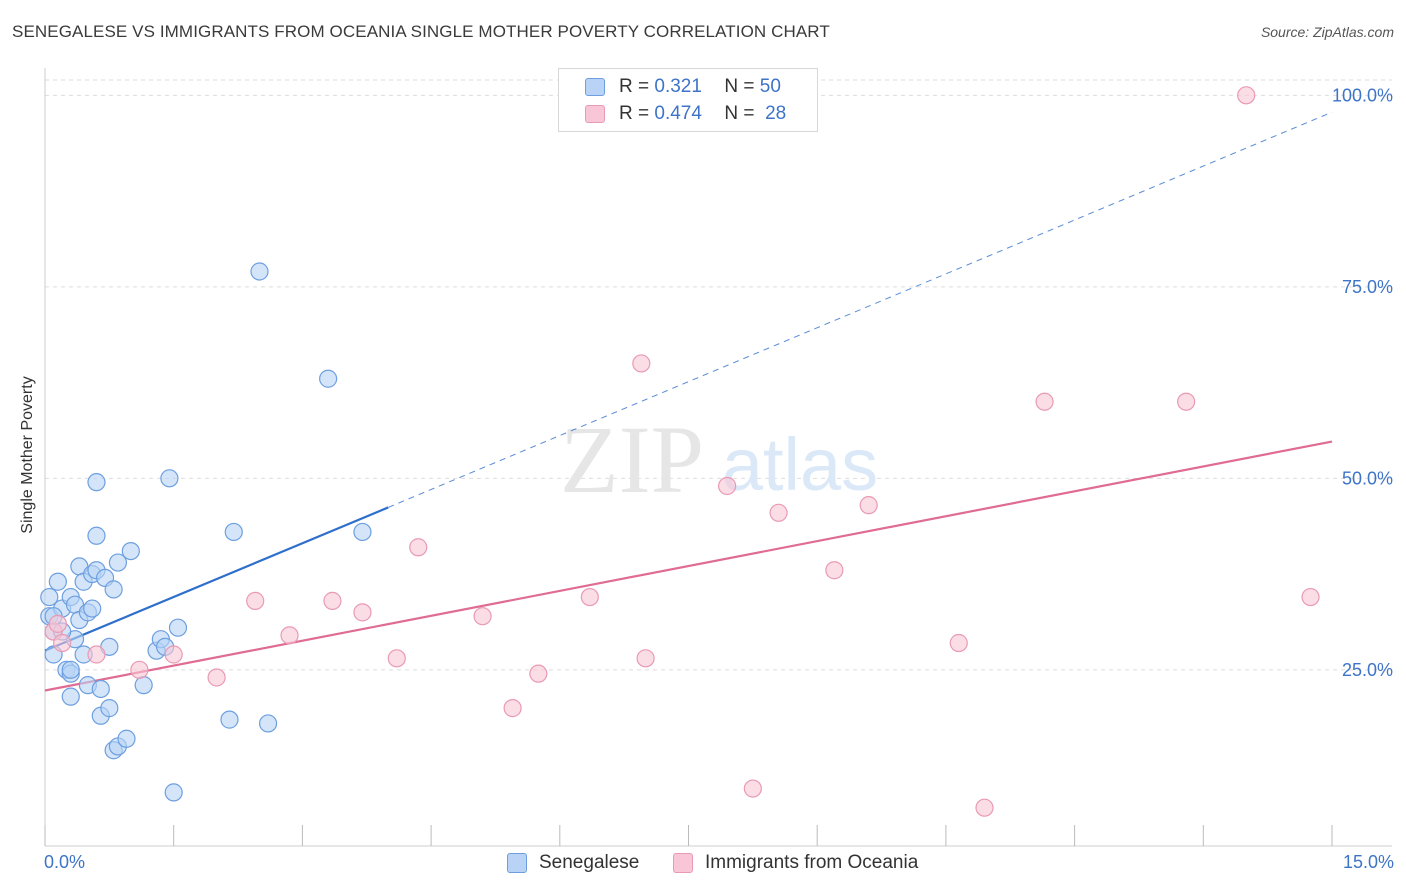  What do you see at coordinates (776, 113) in the screenshot?
I see `legend-n-value: 28` at bounding box center [776, 113].